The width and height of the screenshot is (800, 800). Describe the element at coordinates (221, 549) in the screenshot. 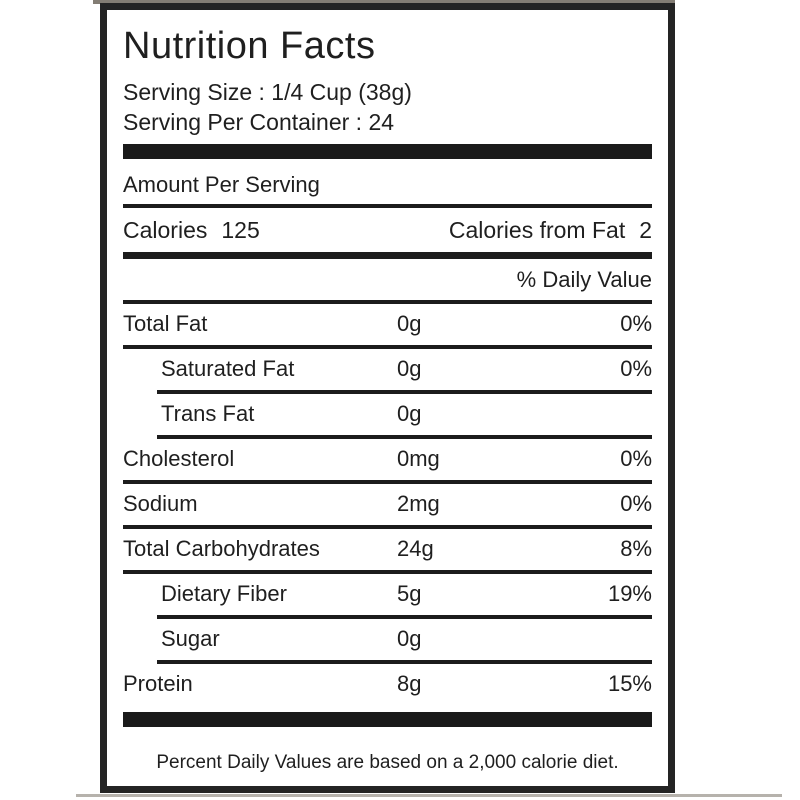

I see `nutrient-name: Total Carbohydrates` at that location.